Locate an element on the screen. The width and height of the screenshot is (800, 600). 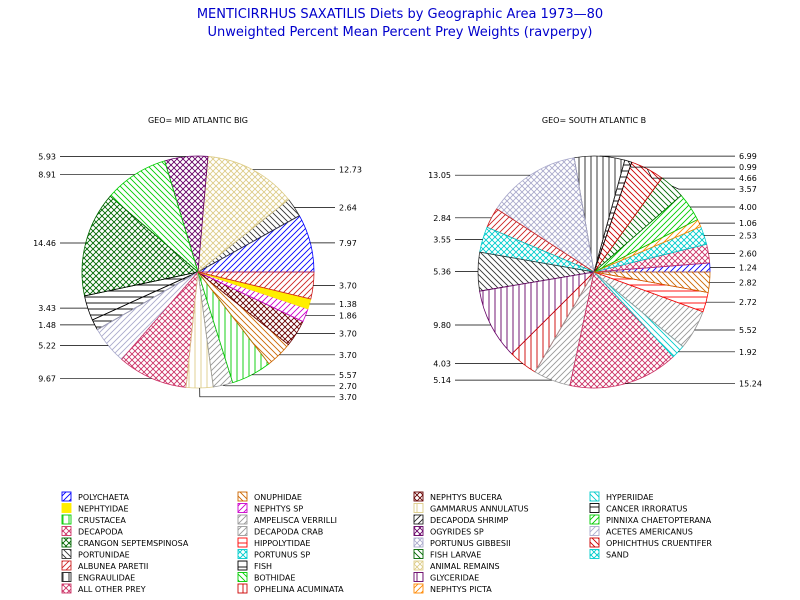
legend-label-ampelisca-verrilli: AMPELISCA VERRILLI is located at coordinates (295, 520).